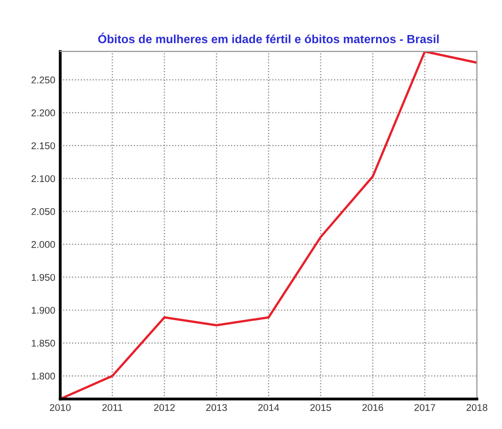 This screenshot has height=429, width=502. I want to click on y-tick-label: 2.150, so click(43, 146).